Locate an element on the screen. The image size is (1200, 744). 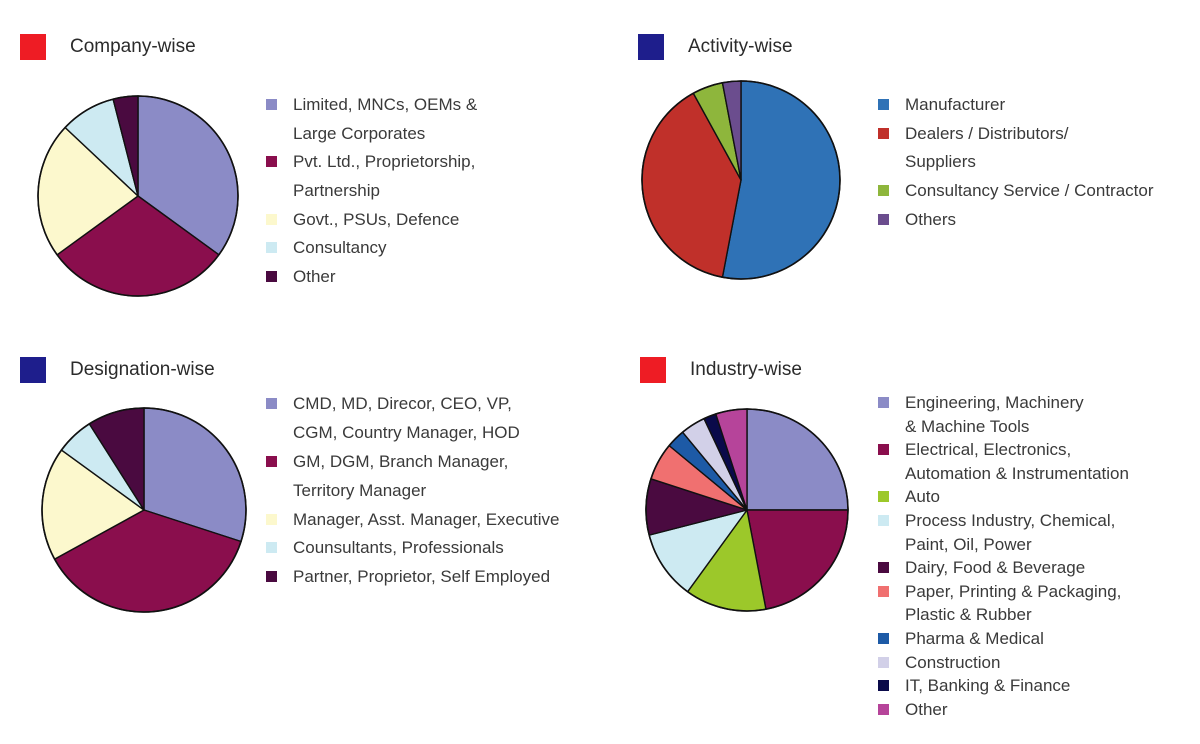
legend-label: Dealers / Distributors/Suppliers is located at coordinates (986, 153).